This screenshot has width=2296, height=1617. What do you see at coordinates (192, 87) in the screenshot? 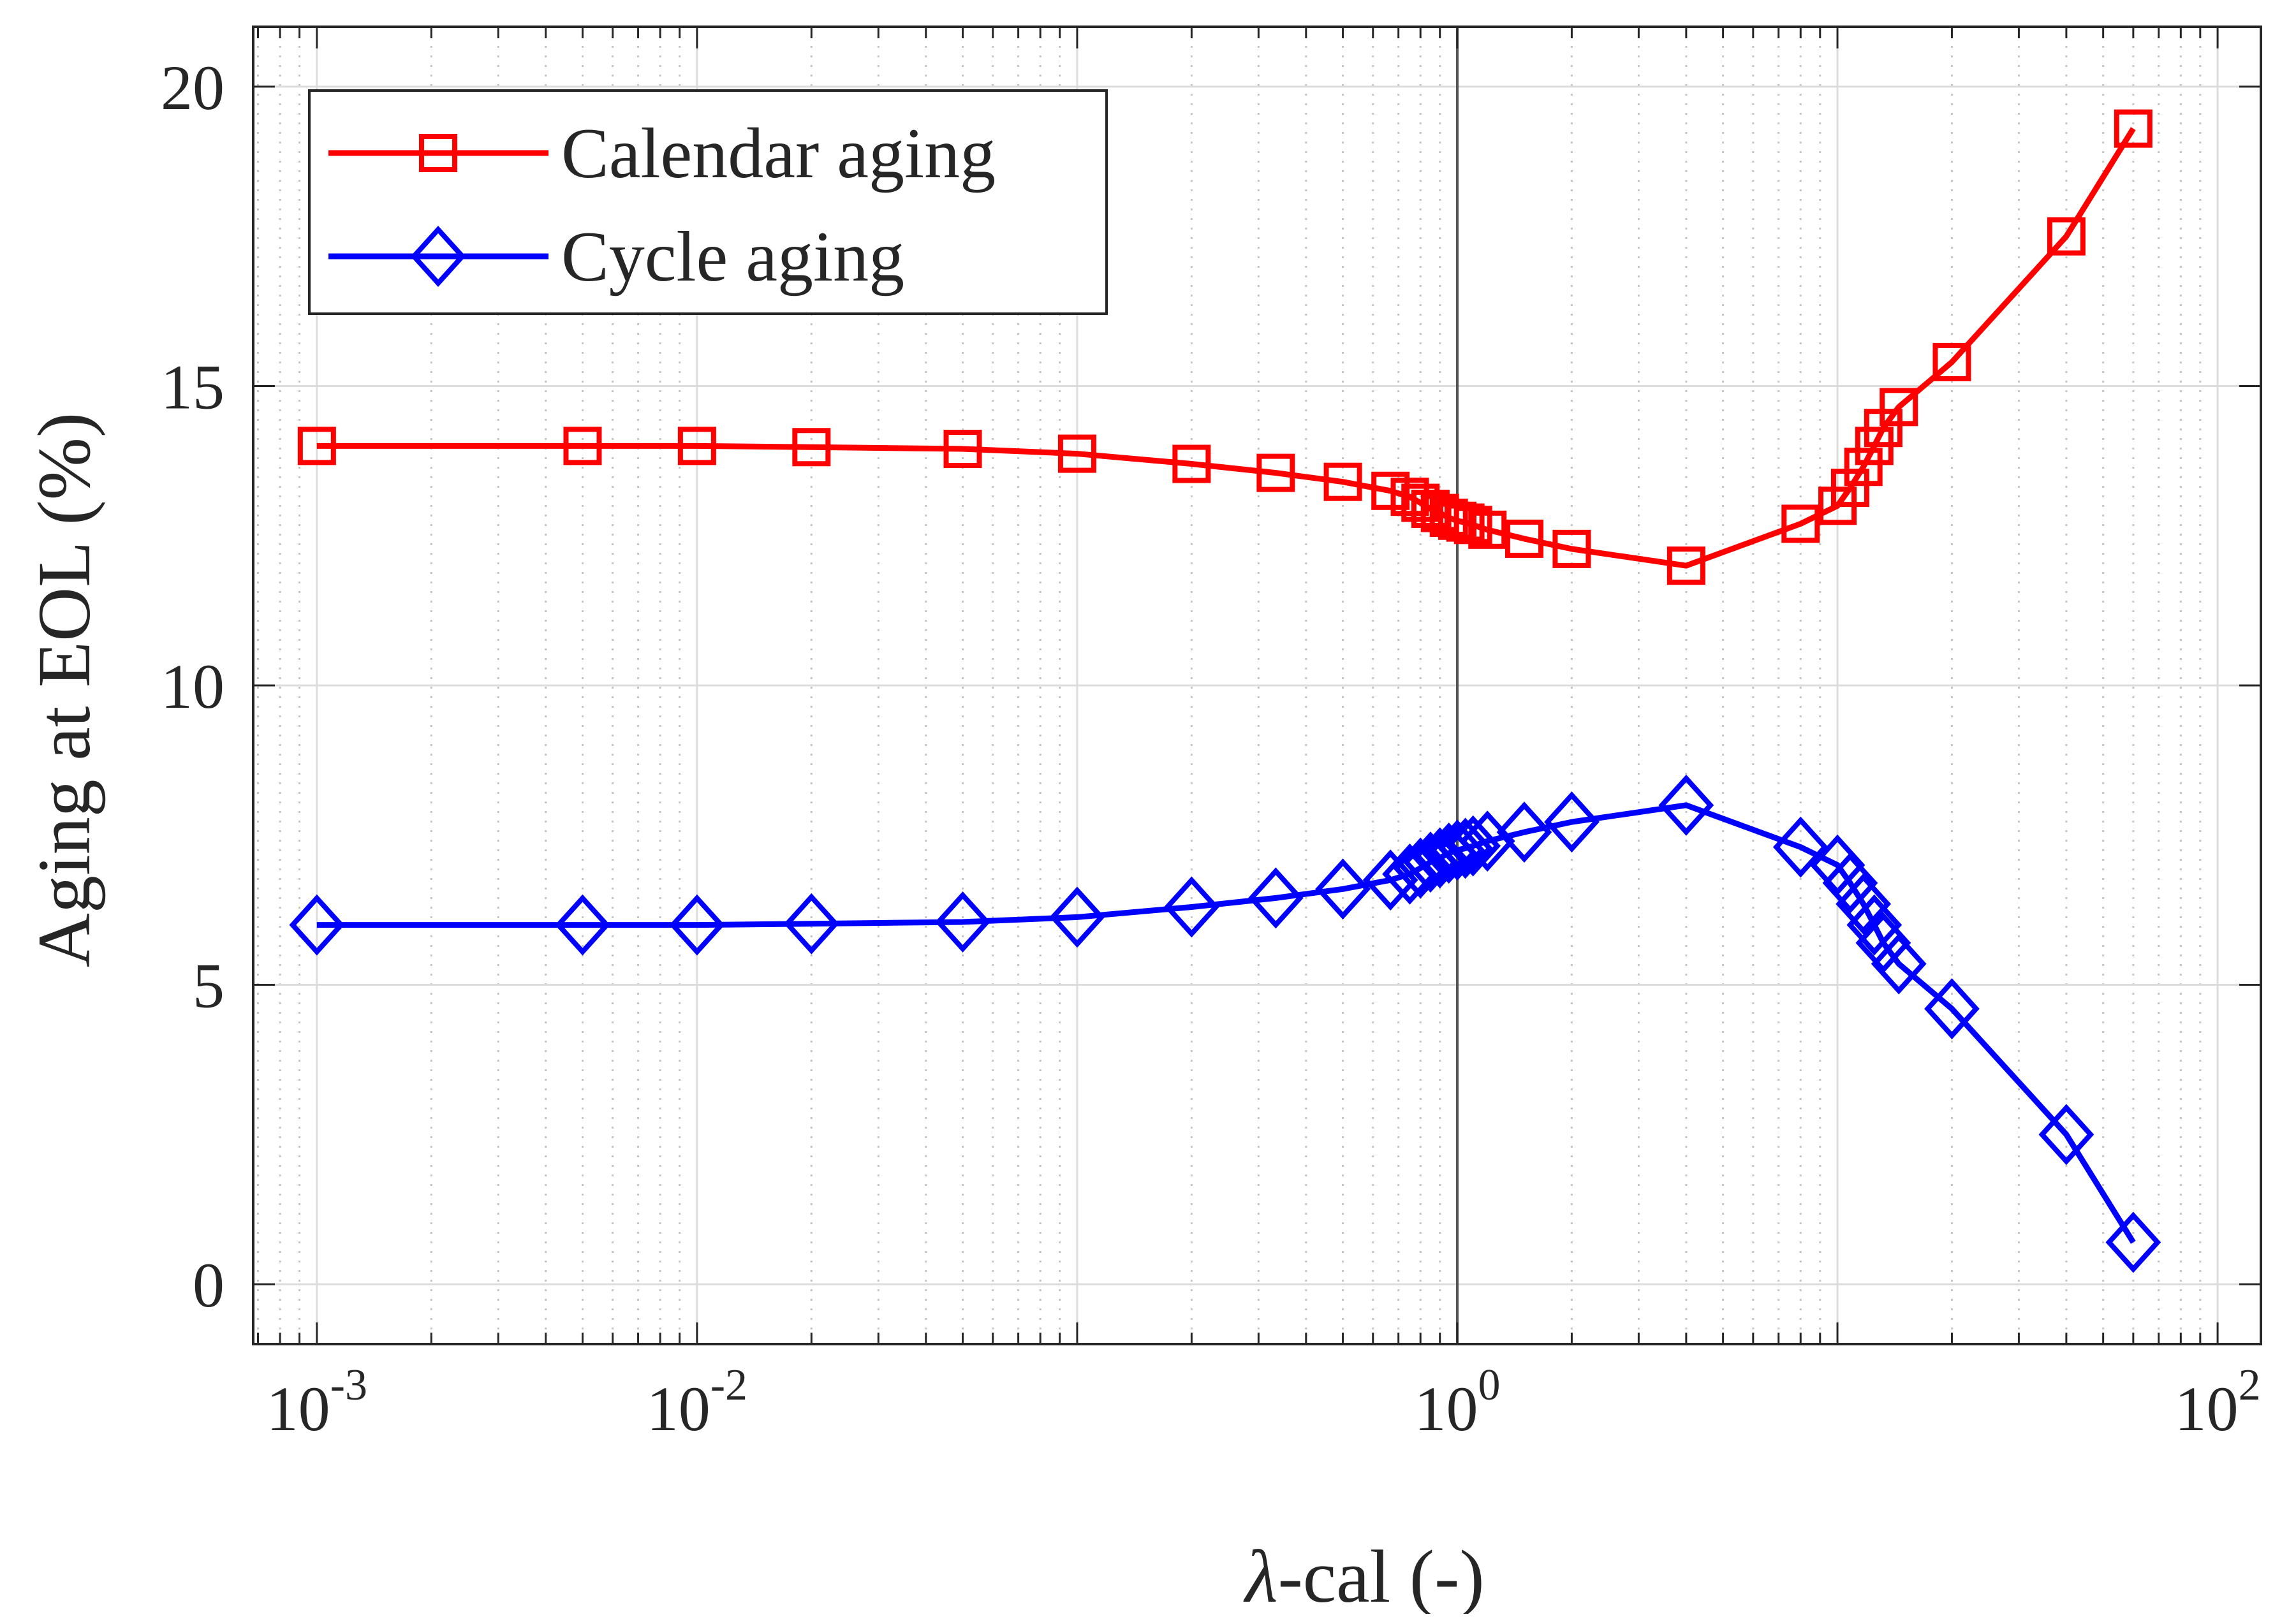
I see `y-tick-label: 20` at bounding box center [192, 87].